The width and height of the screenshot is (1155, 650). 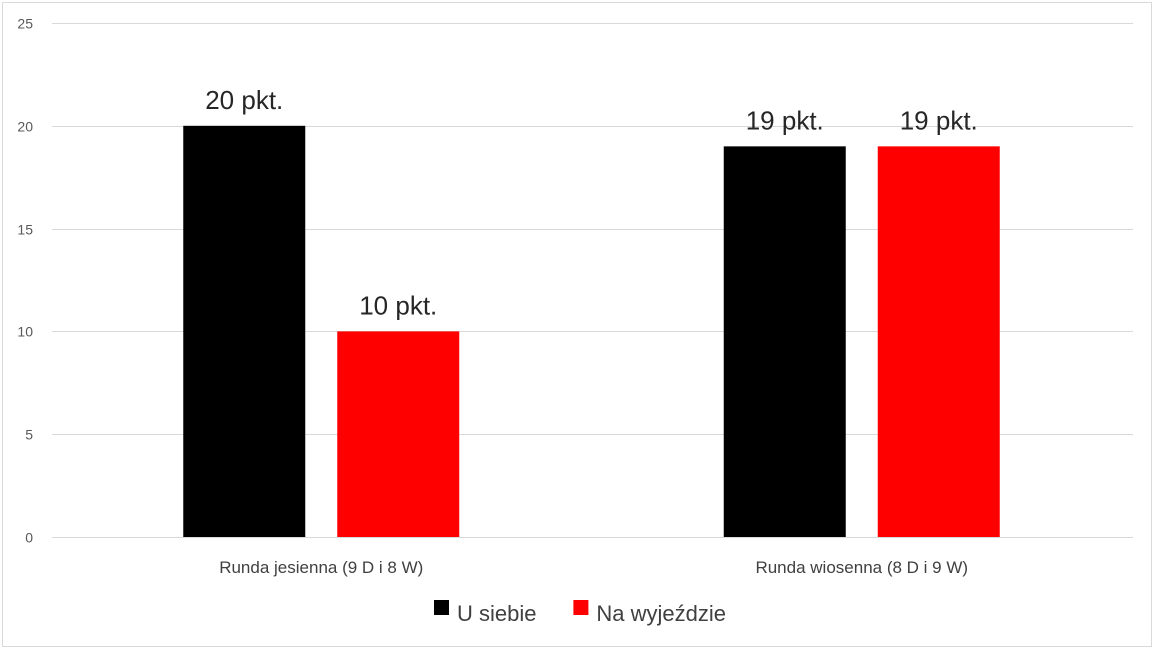 I want to click on y-axis-ticks: 0 5 10 15 20 25, so click(x=25, y=281).